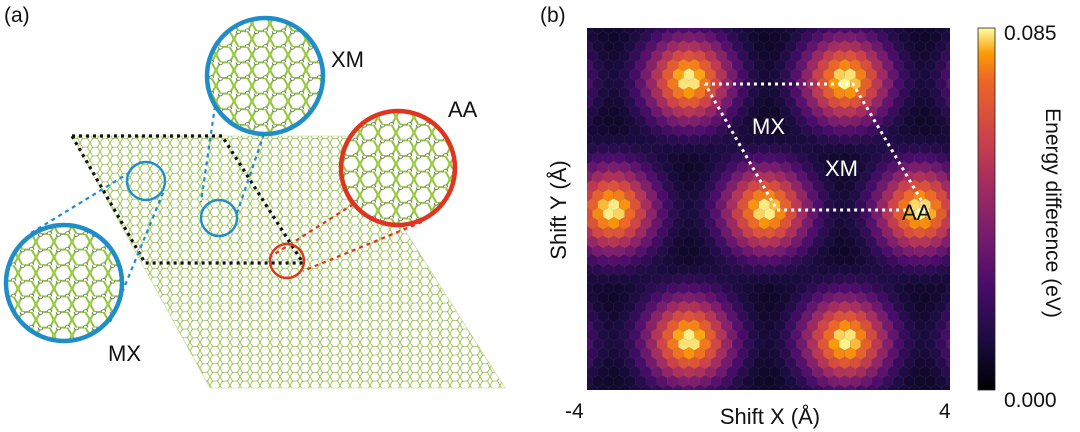 The image size is (1080, 432). Describe the element at coordinates (362, 246) in the screenshot. I see `aa-connector-bottom` at that location.